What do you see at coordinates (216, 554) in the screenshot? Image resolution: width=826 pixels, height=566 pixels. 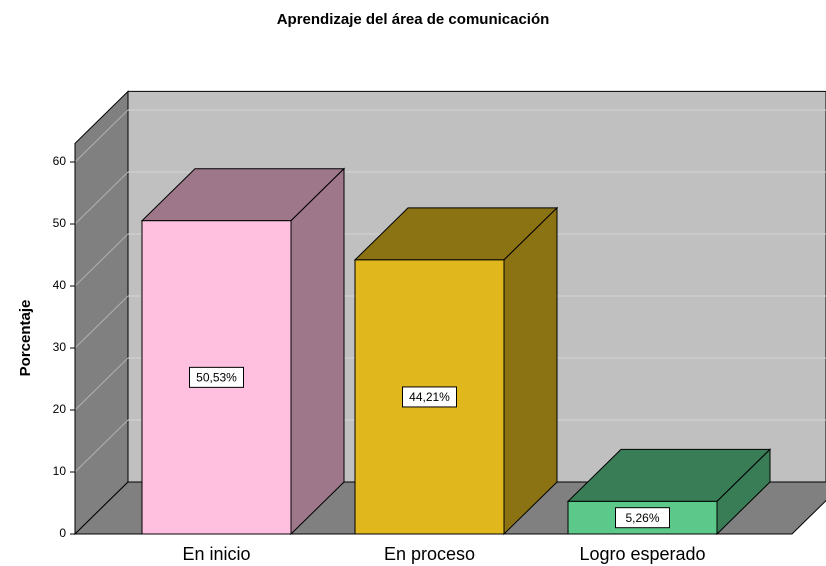 I see `x-tick-label: En inicio` at bounding box center [216, 554].